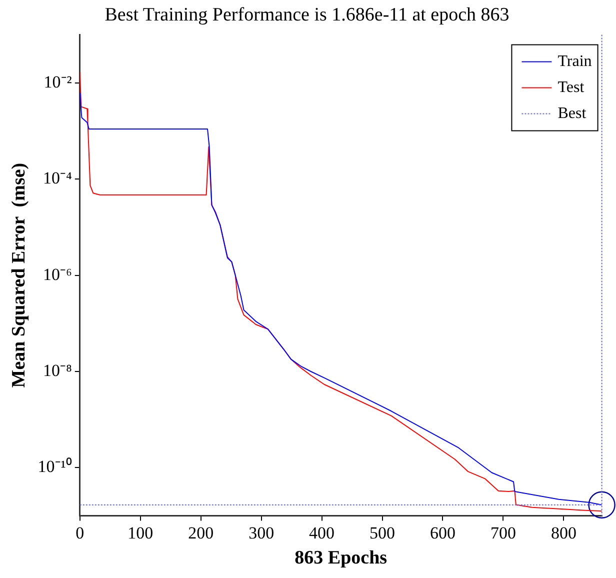 Image resolution: width=616 pixels, height=578 pixels. What do you see at coordinates (443, 532) in the screenshot?
I see `x-tick-label: 600` at bounding box center [443, 532].